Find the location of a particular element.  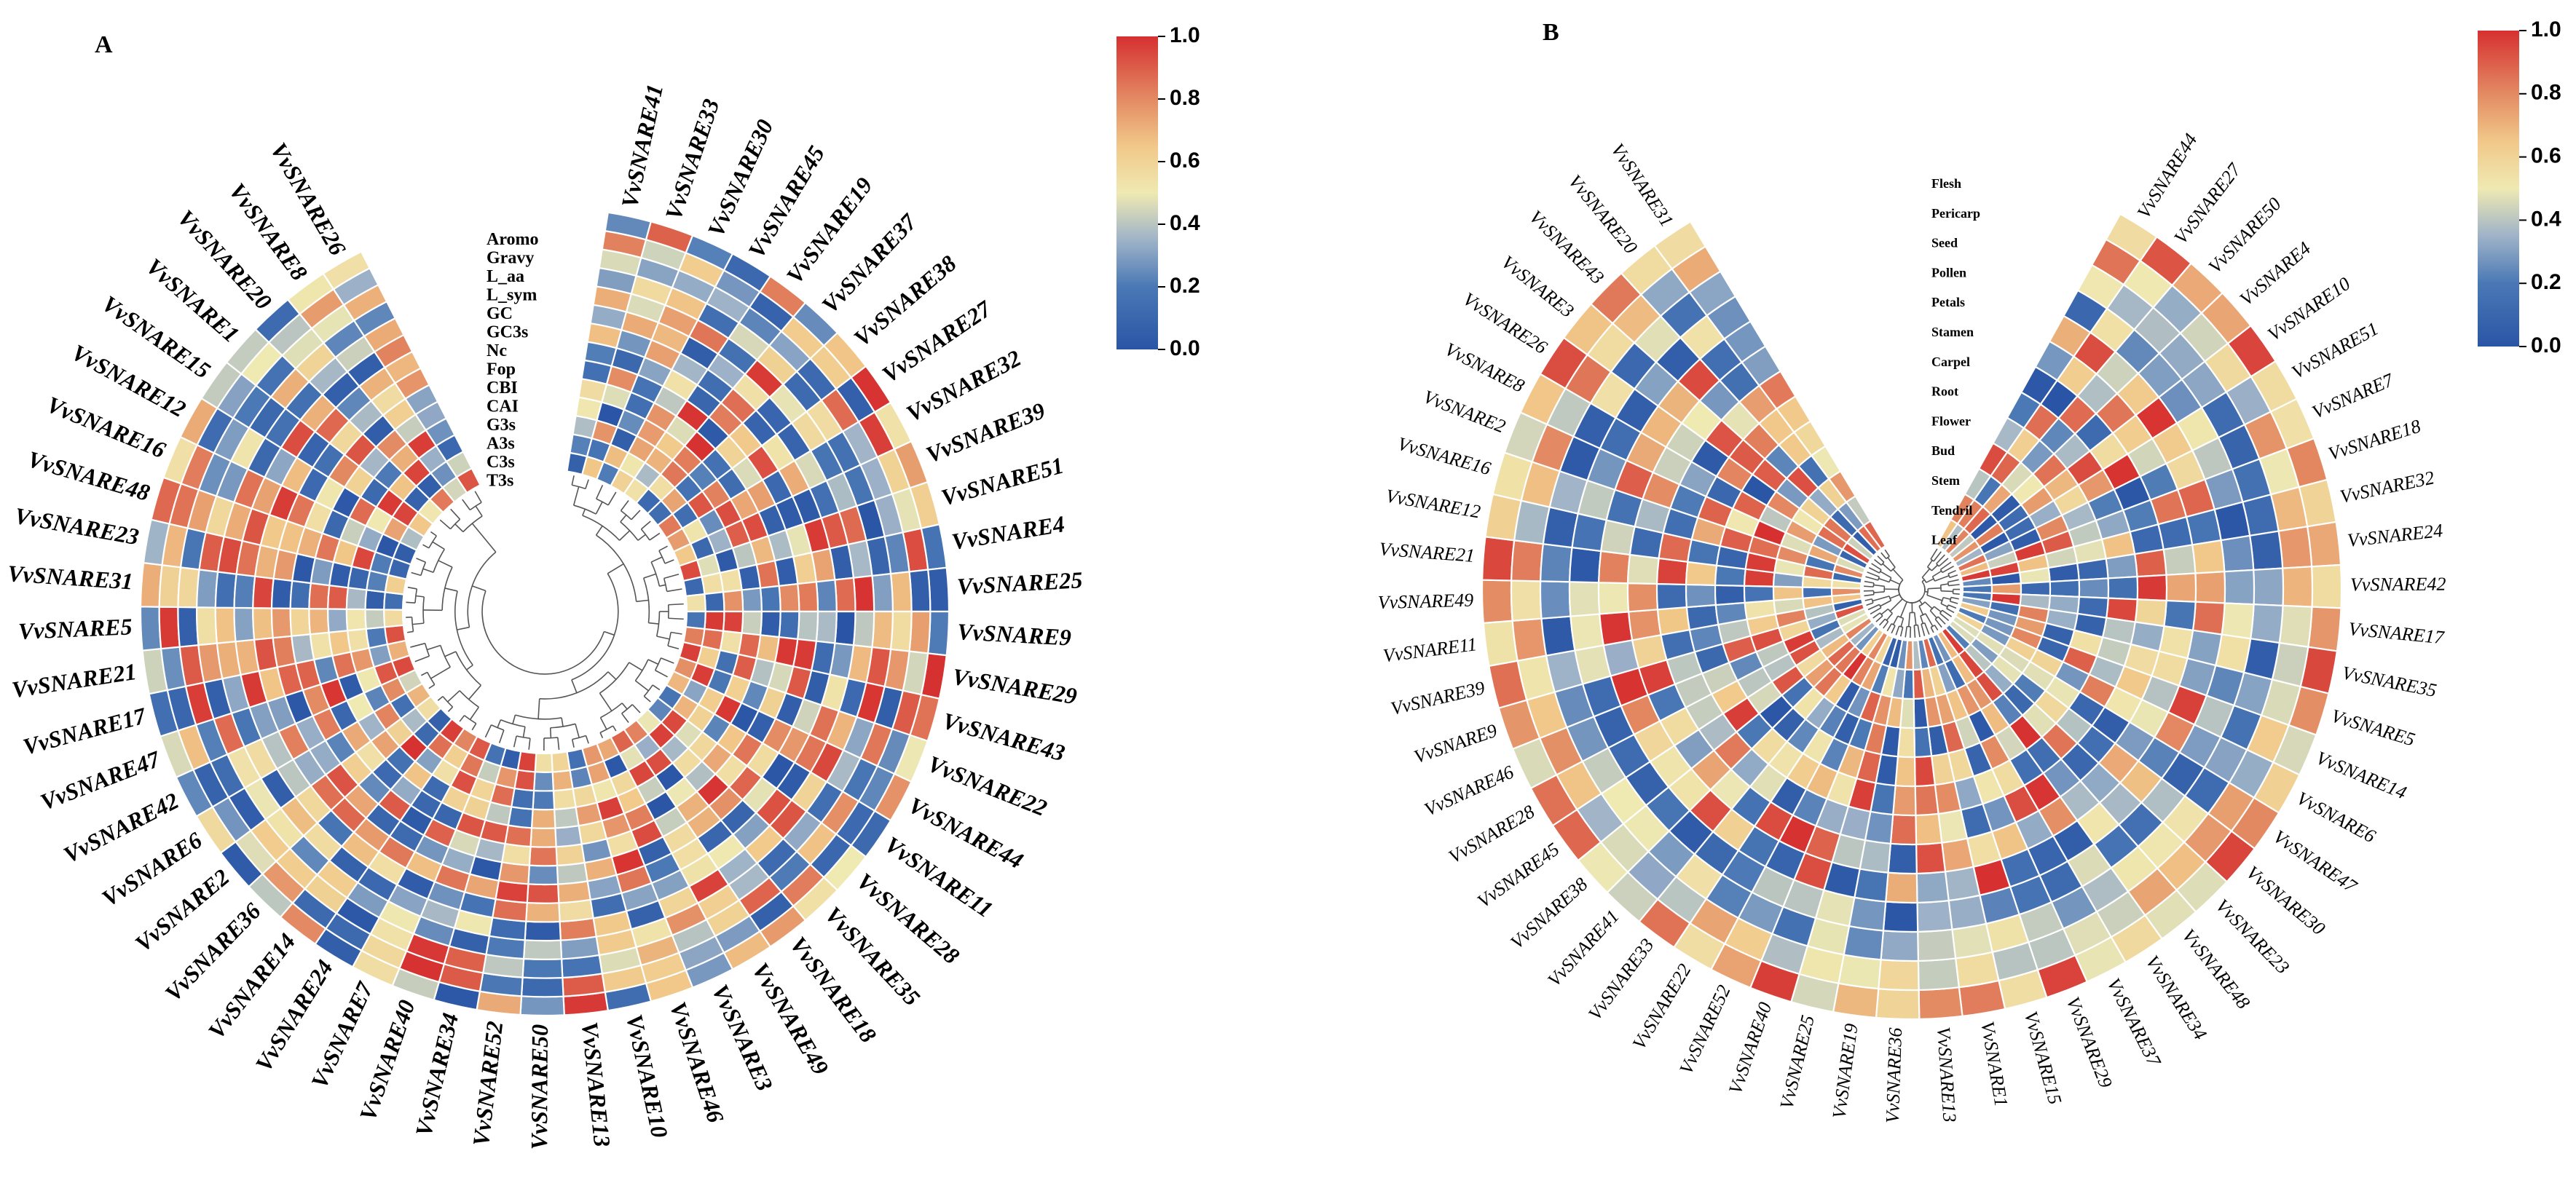

gene-label: VvSNARE51 is located at coordinates (2335, 351).